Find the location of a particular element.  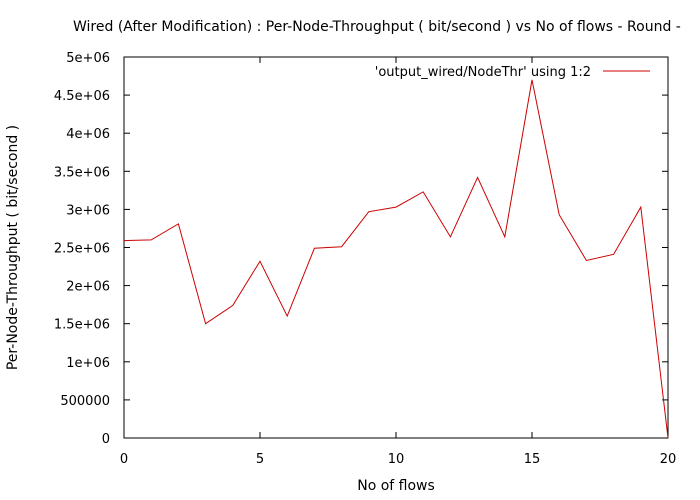

legend: 'output_wired/NodeThr' using 1:2 is located at coordinates (512, 72).